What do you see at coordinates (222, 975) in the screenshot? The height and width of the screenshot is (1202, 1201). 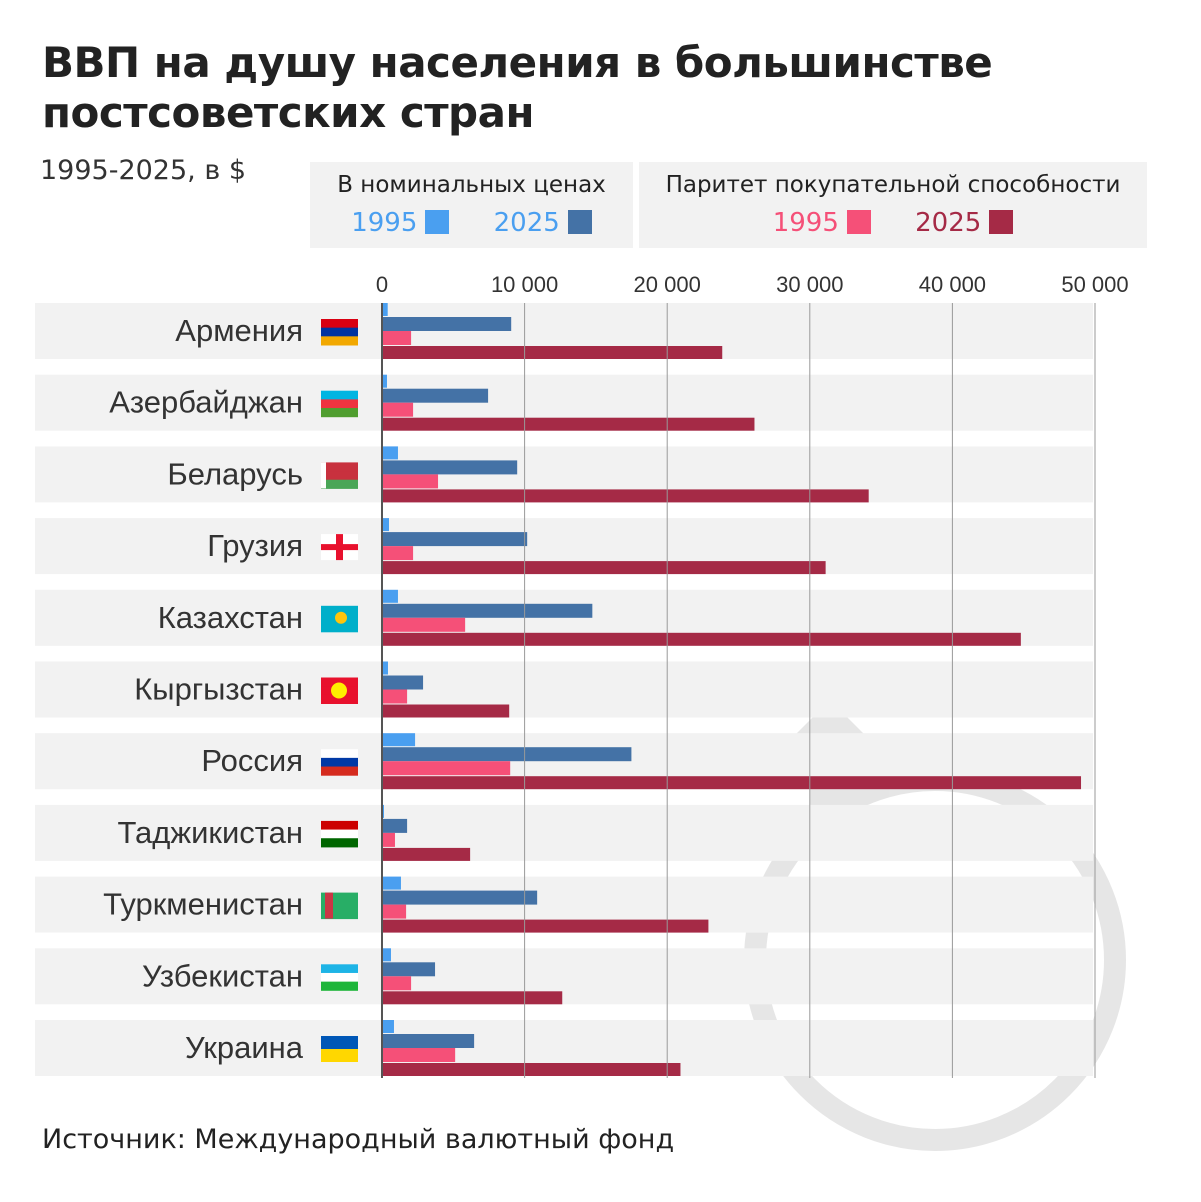 I see `country-label: Узбекистан` at bounding box center [222, 975].